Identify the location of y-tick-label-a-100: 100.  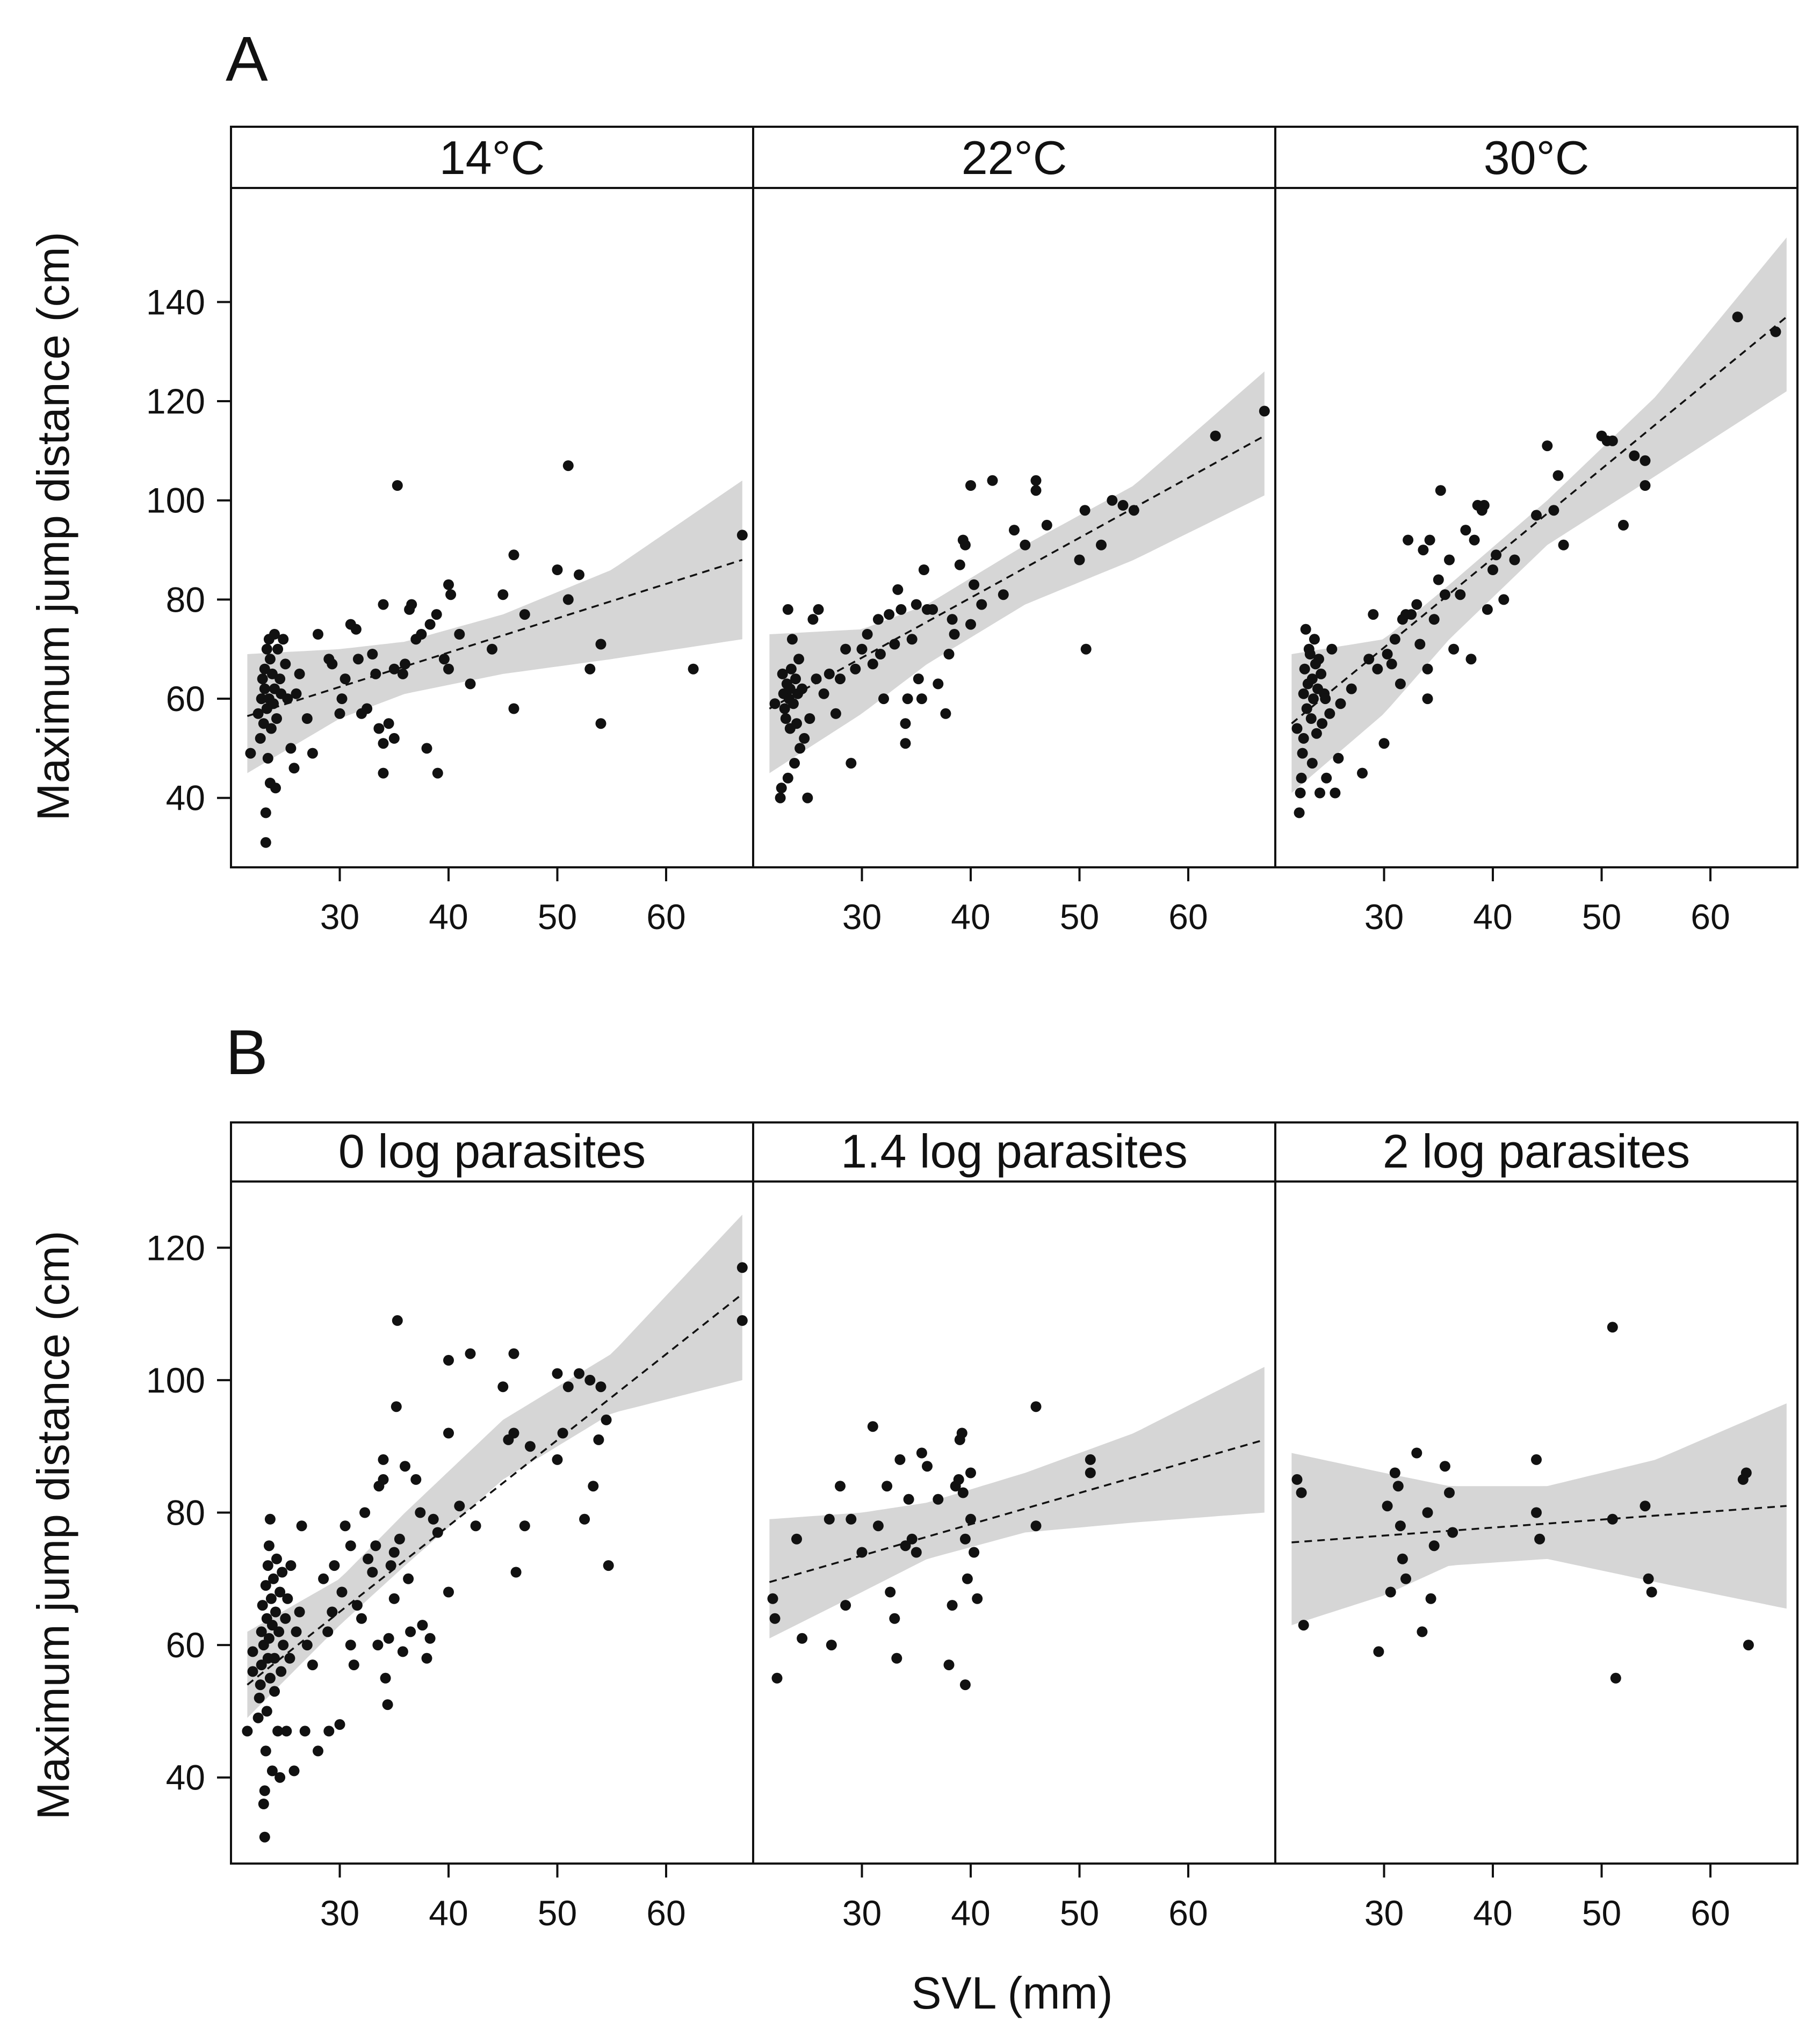
(175, 500).